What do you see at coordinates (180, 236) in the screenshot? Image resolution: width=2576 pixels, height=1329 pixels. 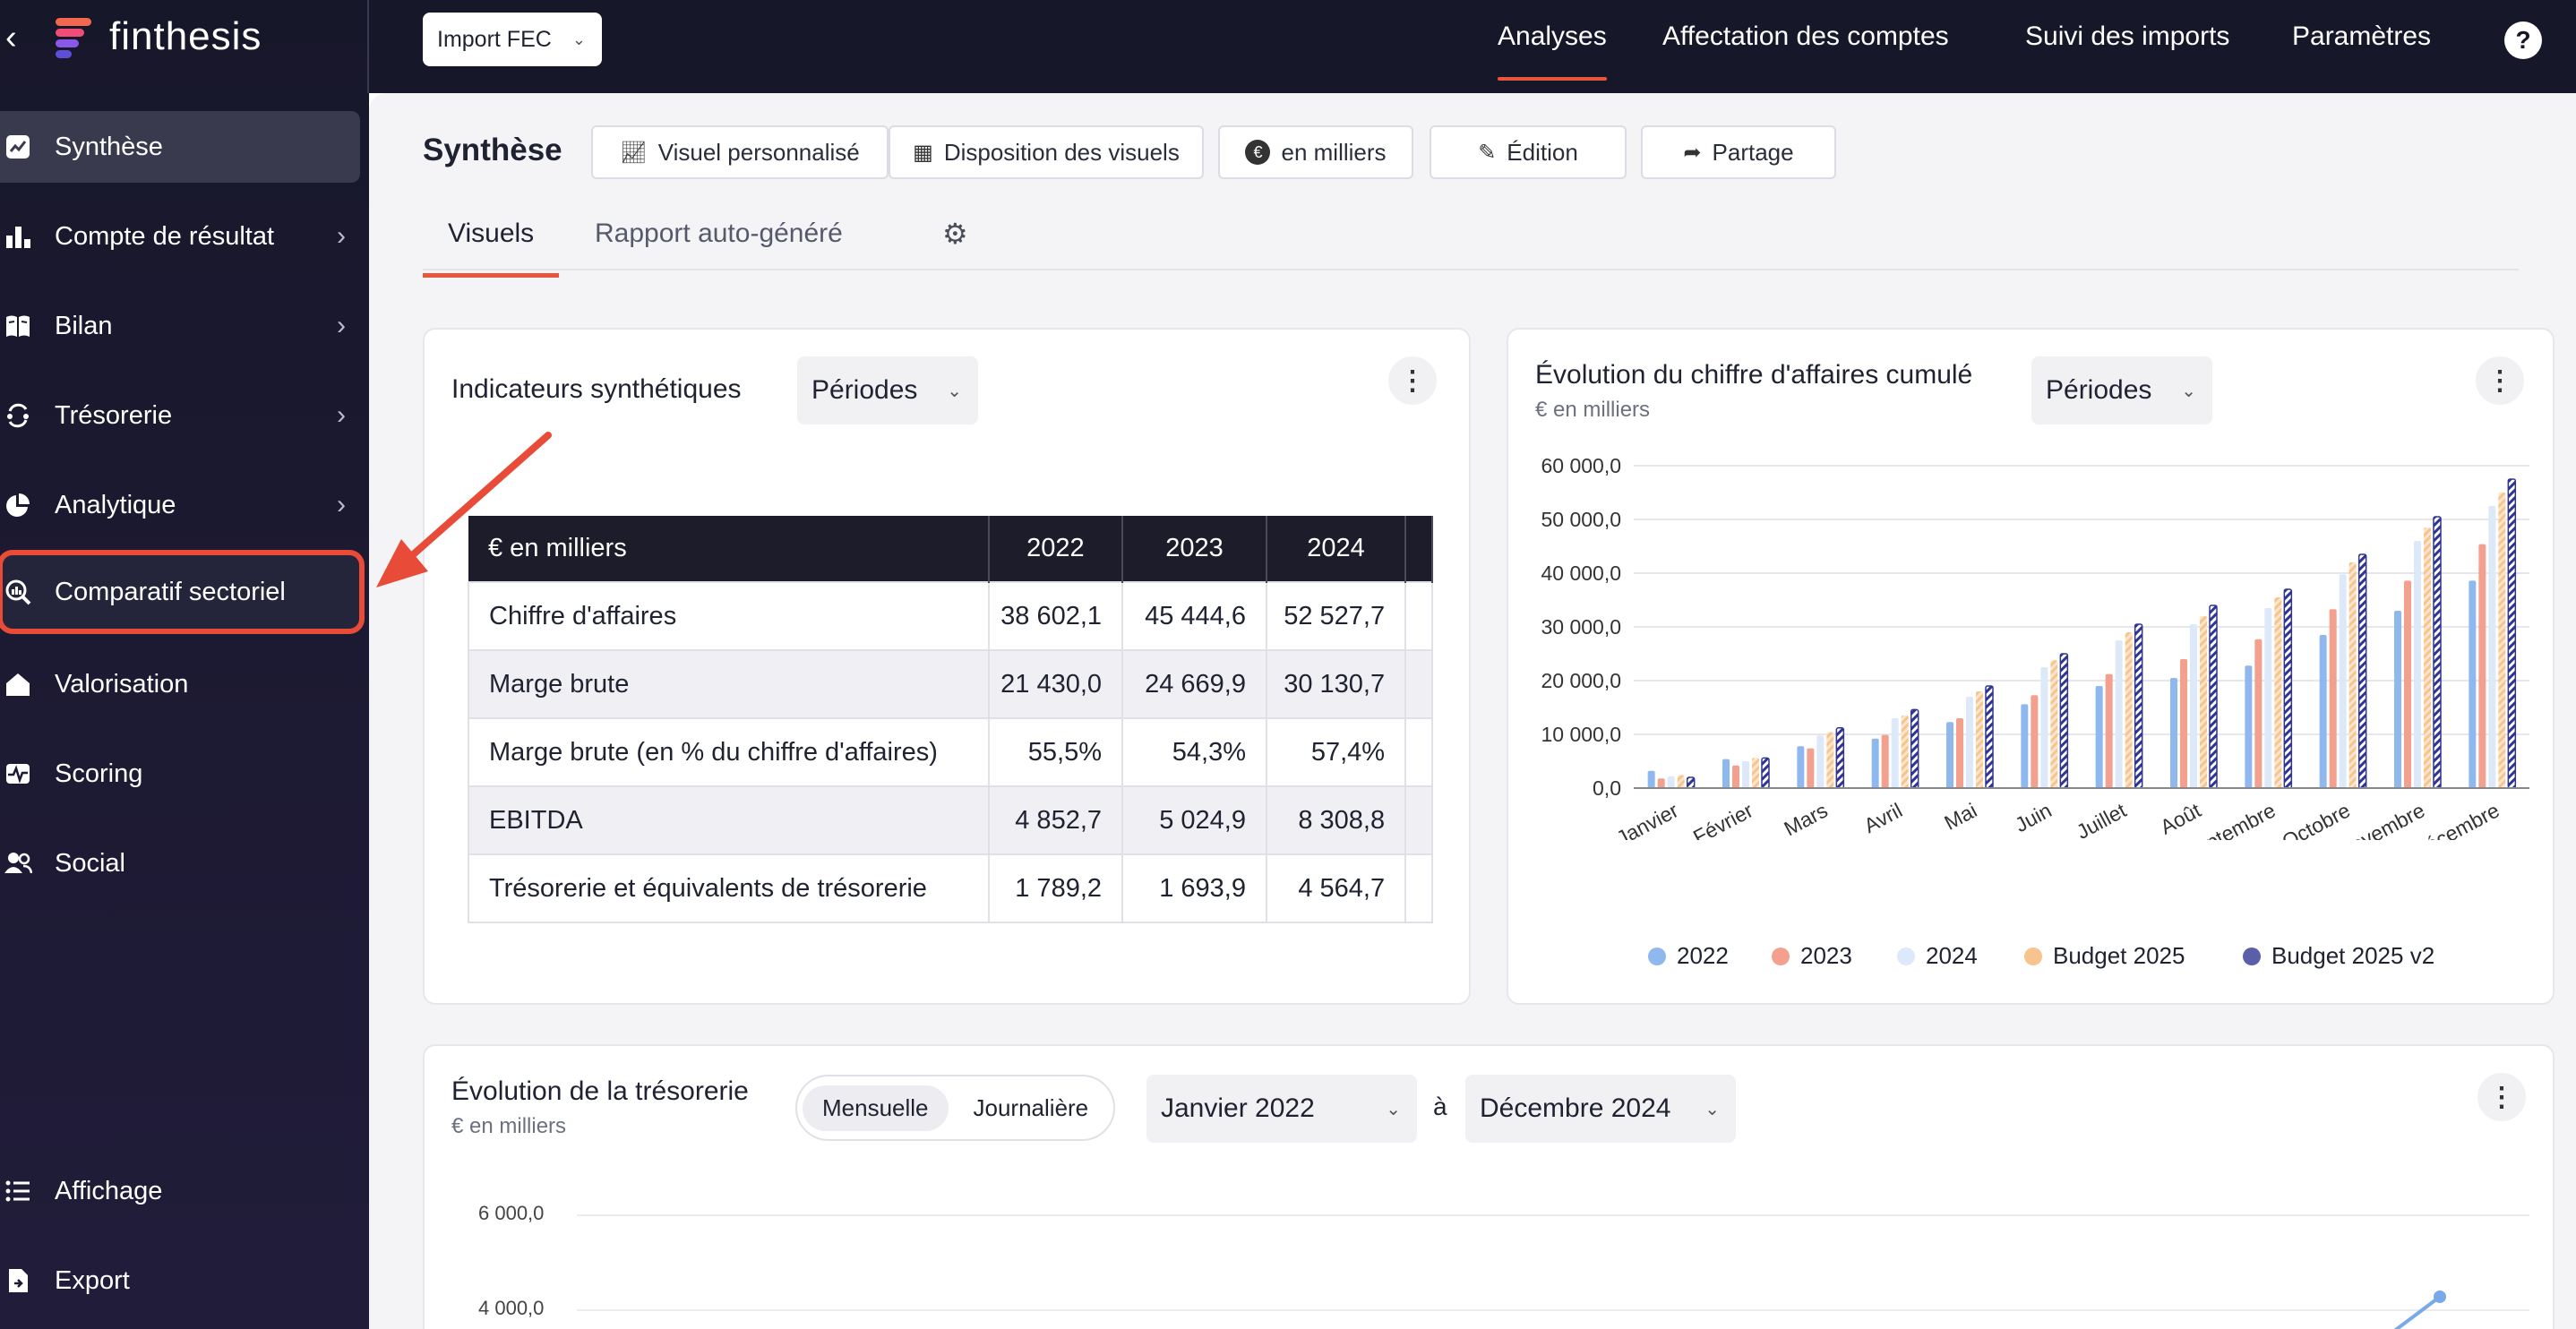 I see `sidebar-item-compte-de-resultat: Compte de résultat ›` at bounding box center [180, 236].